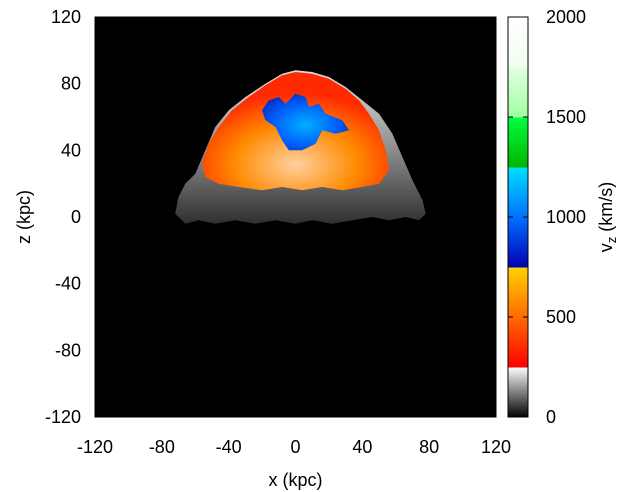 This screenshot has width=625, height=492. Describe the element at coordinates (496, 447) in the screenshot. I see `x-tick-label: 120` at that location.